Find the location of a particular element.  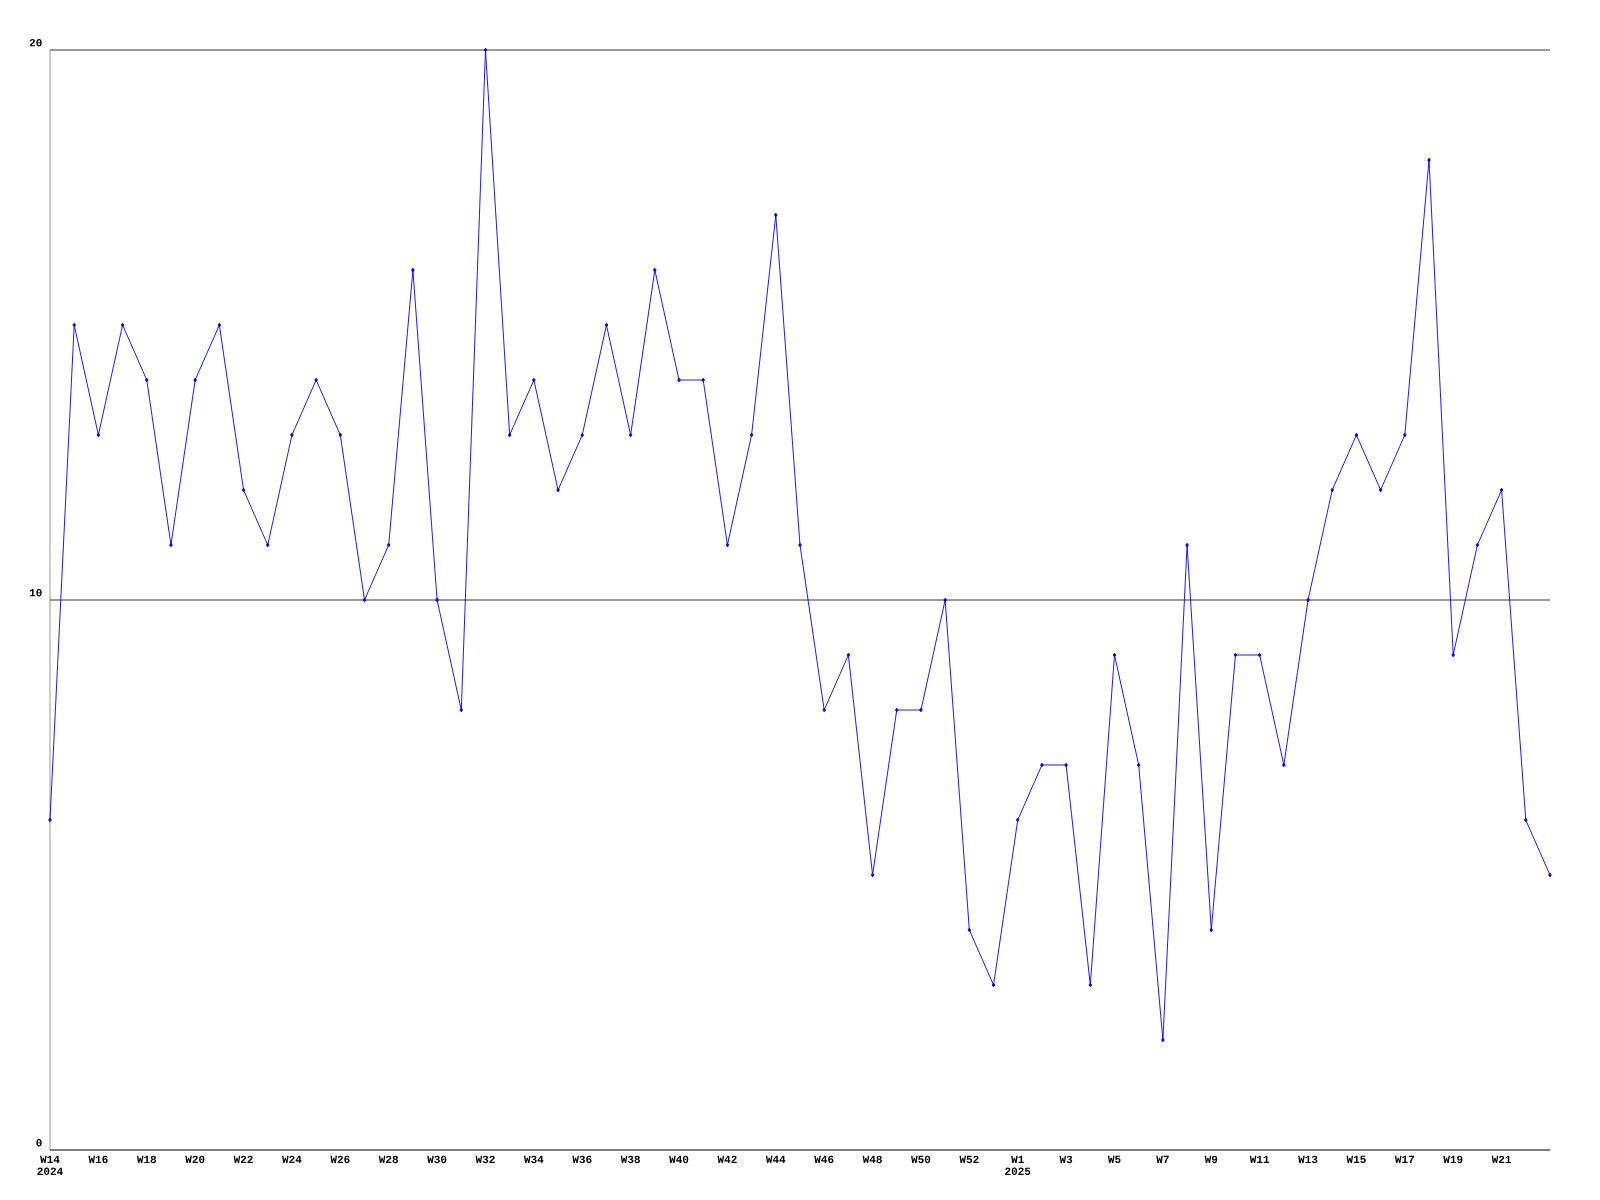

x-tick-label: W21 is located at coordinates (1501, 1159).